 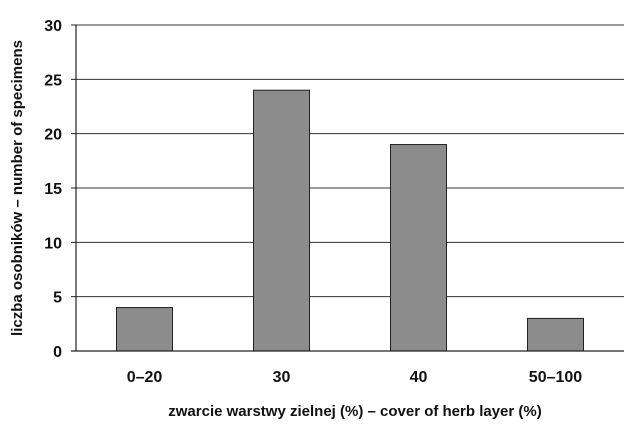 What do you see at coordinates (53, 26) in the screenshot?
I see `y-tick-label: 30` at bounding box center [53, 26].